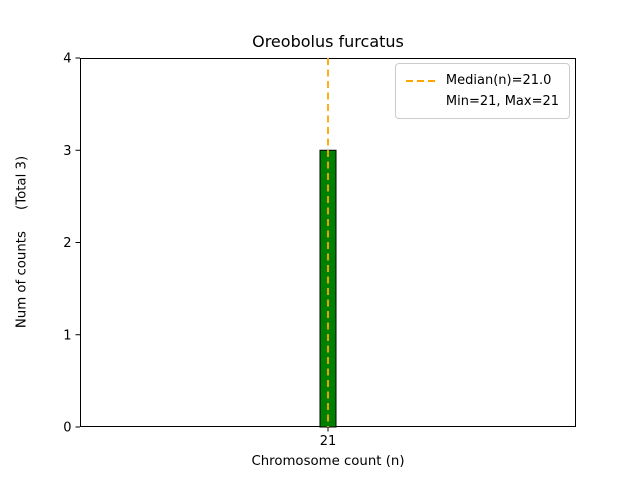  Describe the element at coordinates (328, 441) in the screenshot. I see `x-tick-label: 21` at that location.